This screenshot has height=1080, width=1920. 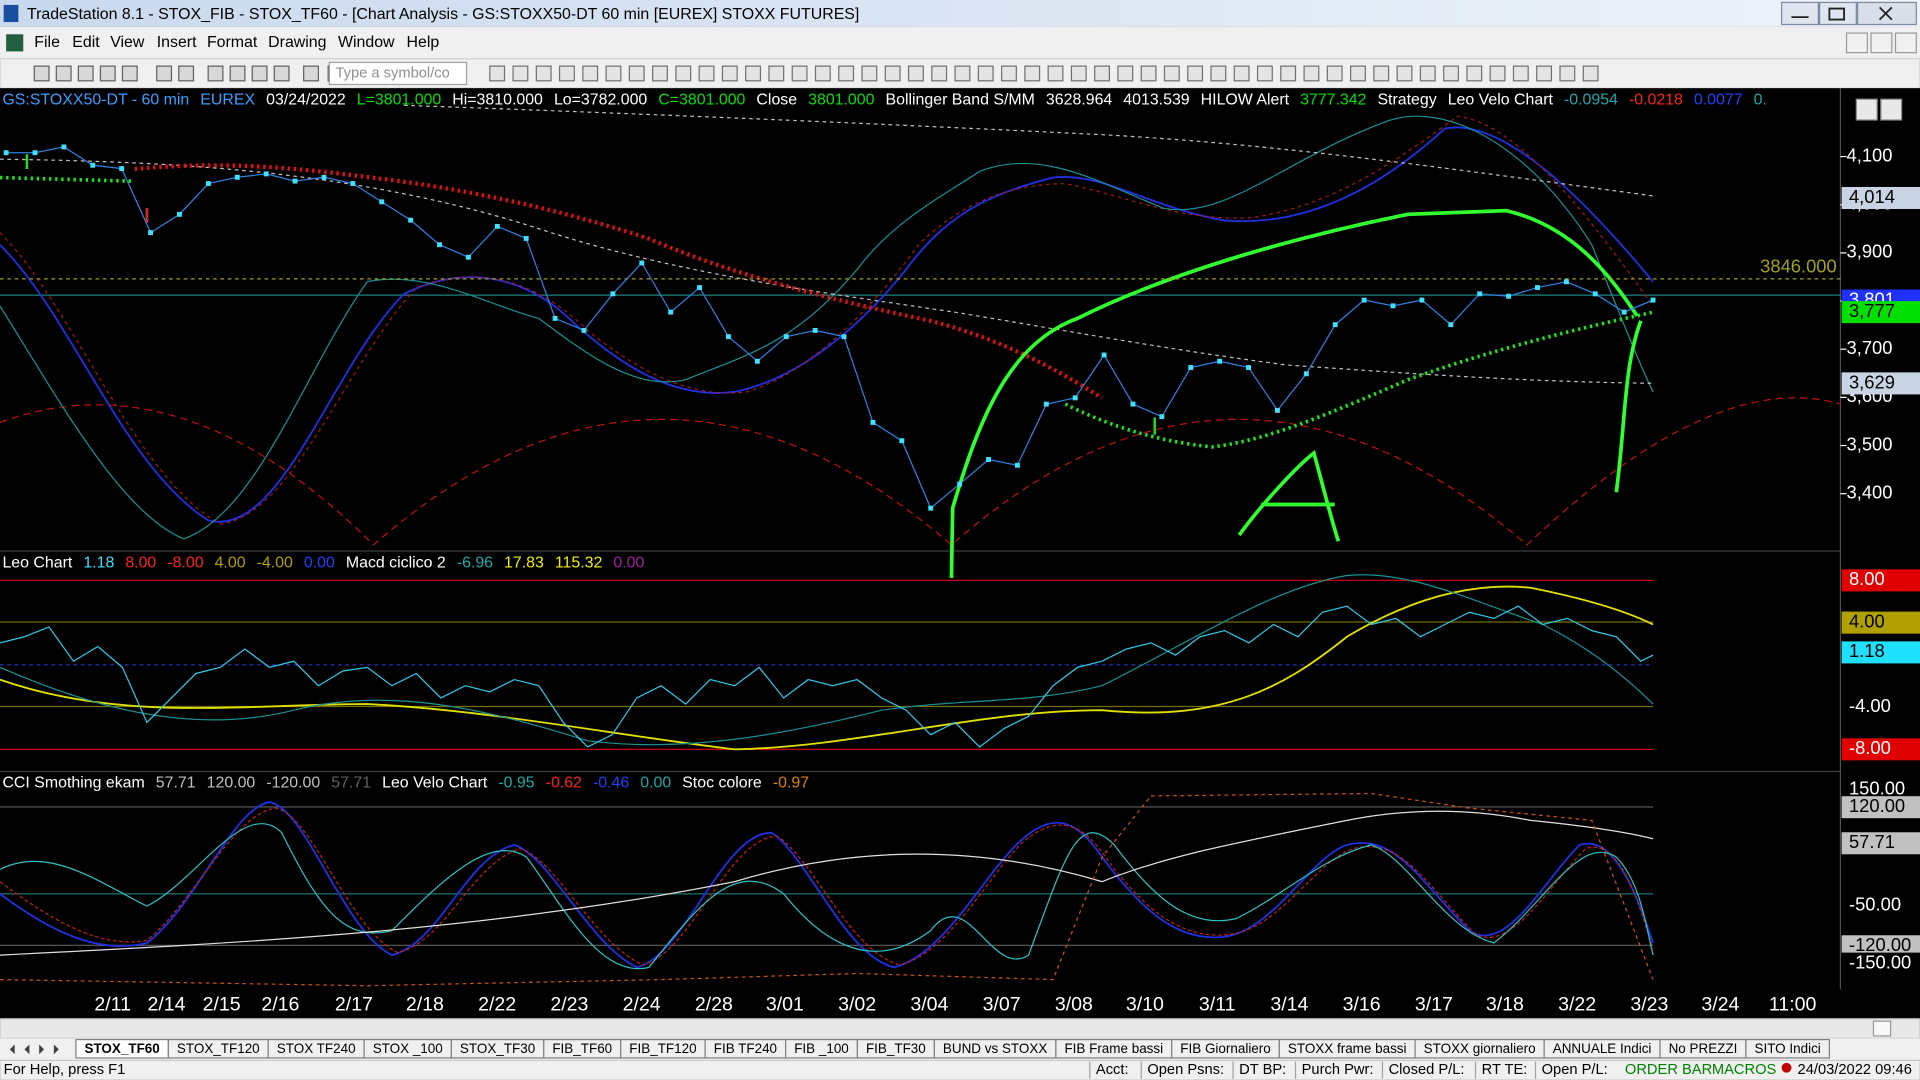 What do you see at coordinates (1744, 1070) in the screenshot?
I see `status-macros: MACROS` at bounding box center [1744, 1070].